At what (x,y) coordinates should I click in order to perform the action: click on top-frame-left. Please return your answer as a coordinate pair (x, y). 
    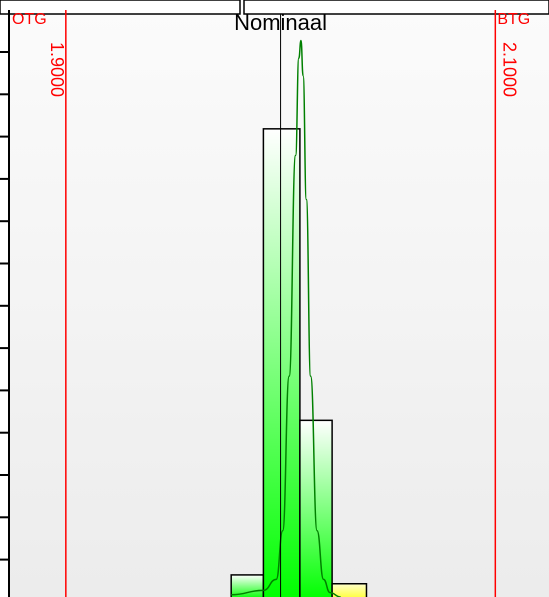
    Looking at the image, I should click on (120, 7).